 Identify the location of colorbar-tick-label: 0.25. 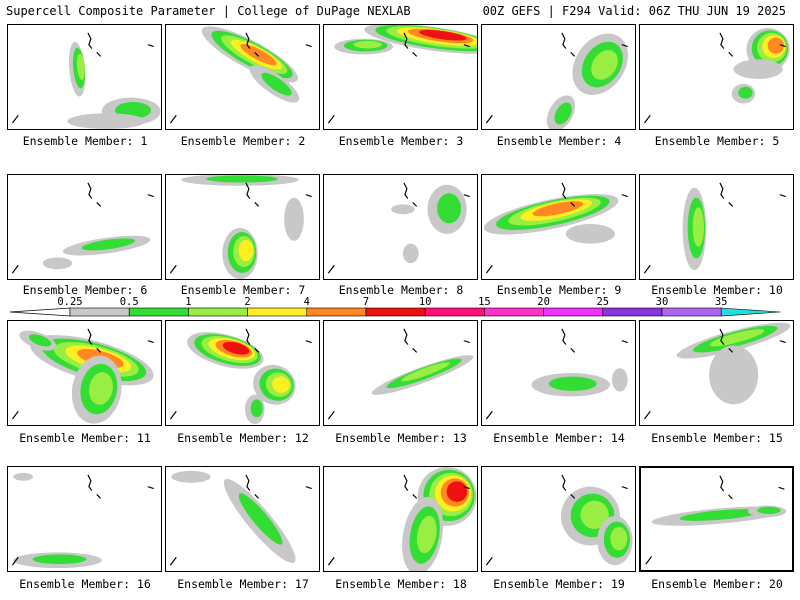
(69, 302).